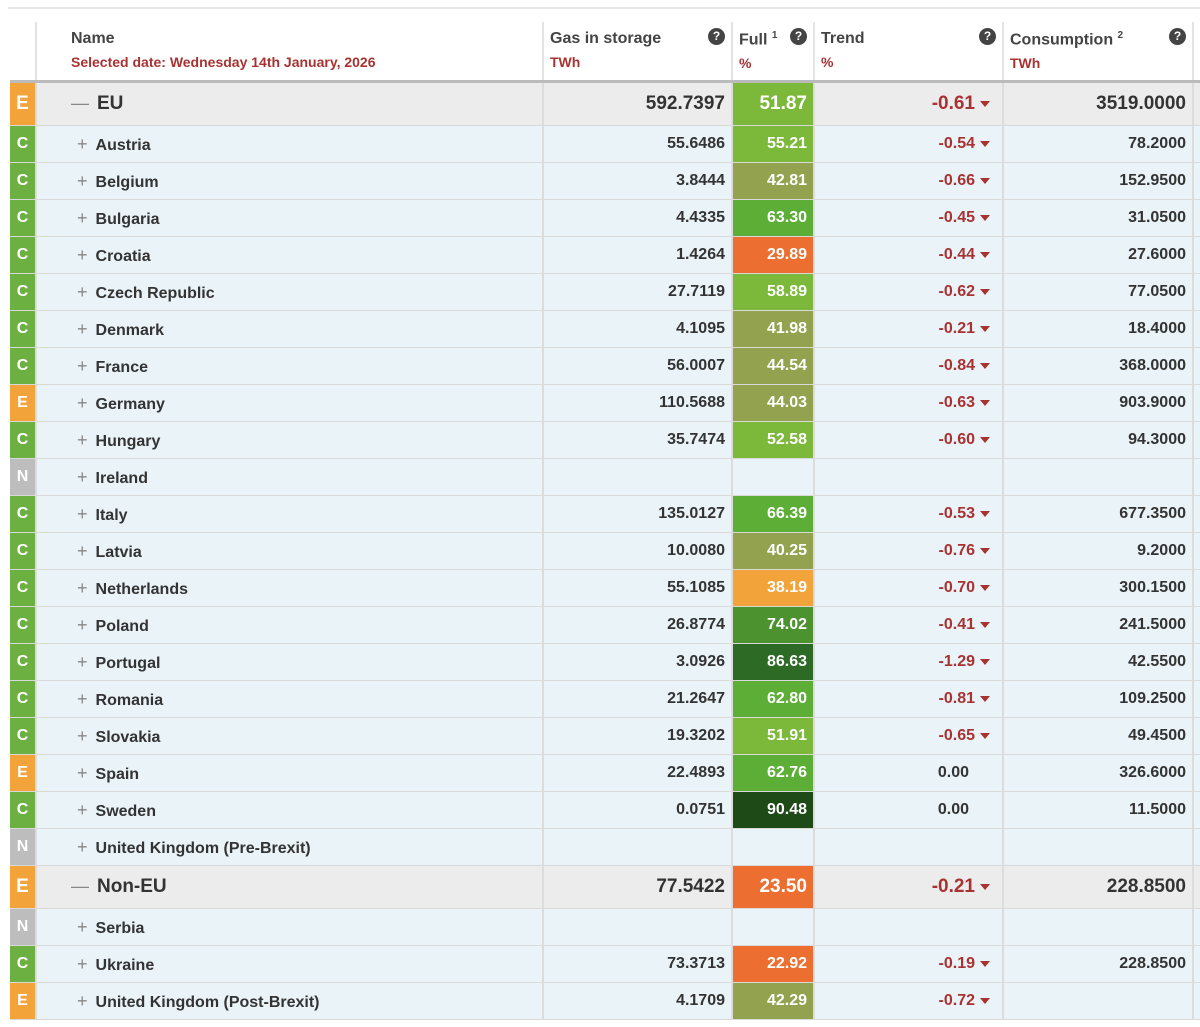 The image size is (1200, 1027). I want to click on table-row: C + Ukraine 73.3713 22.92 -0.19 228.8500, so click(605, 964).